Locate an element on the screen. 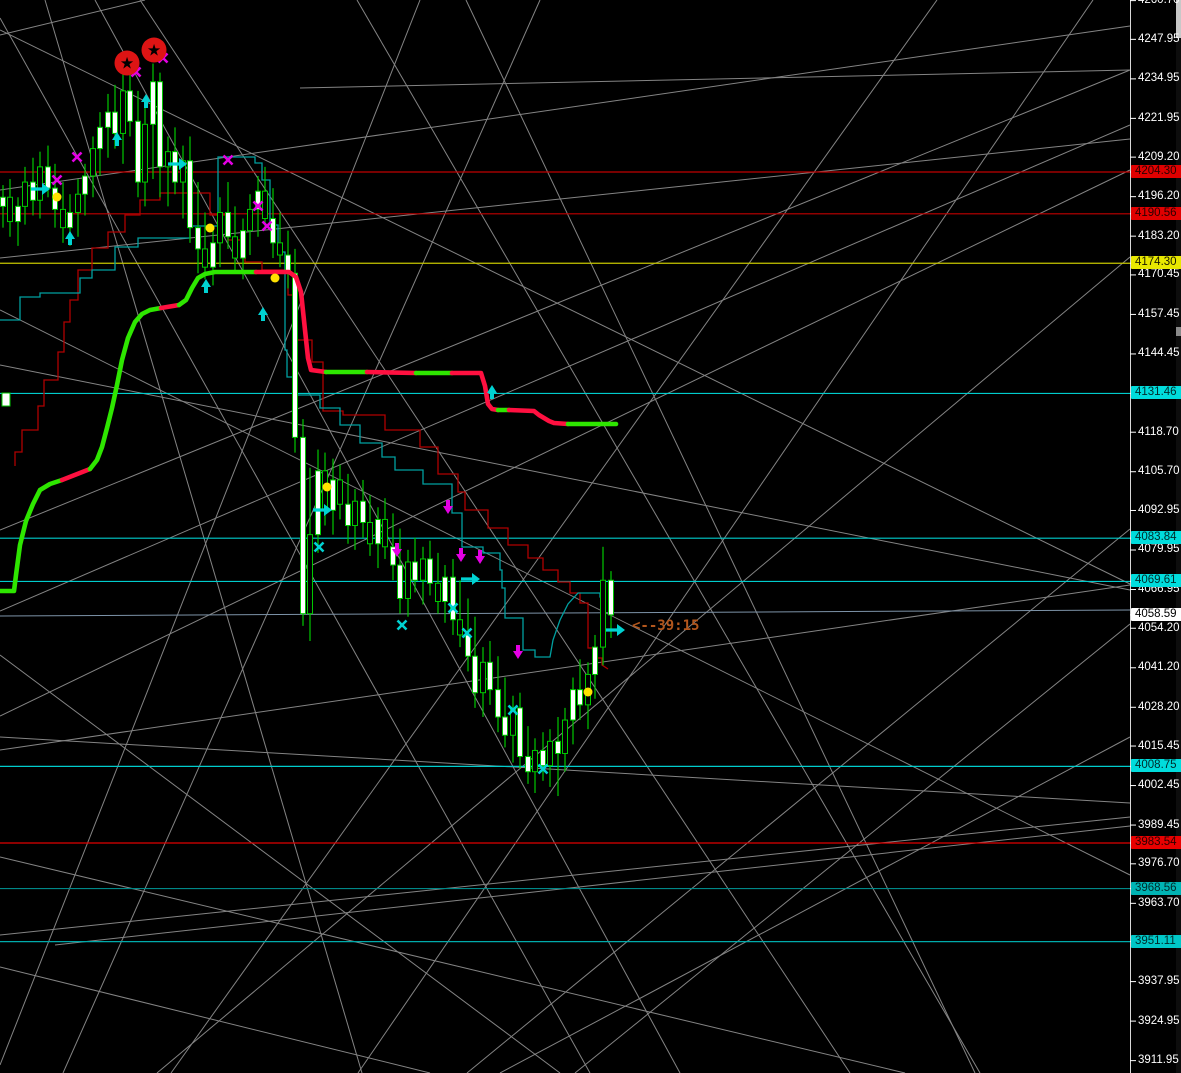 This screenshot has width=1181, height=1073. axis-price-label: 3989.45 is located at coordinates (1159, 824).